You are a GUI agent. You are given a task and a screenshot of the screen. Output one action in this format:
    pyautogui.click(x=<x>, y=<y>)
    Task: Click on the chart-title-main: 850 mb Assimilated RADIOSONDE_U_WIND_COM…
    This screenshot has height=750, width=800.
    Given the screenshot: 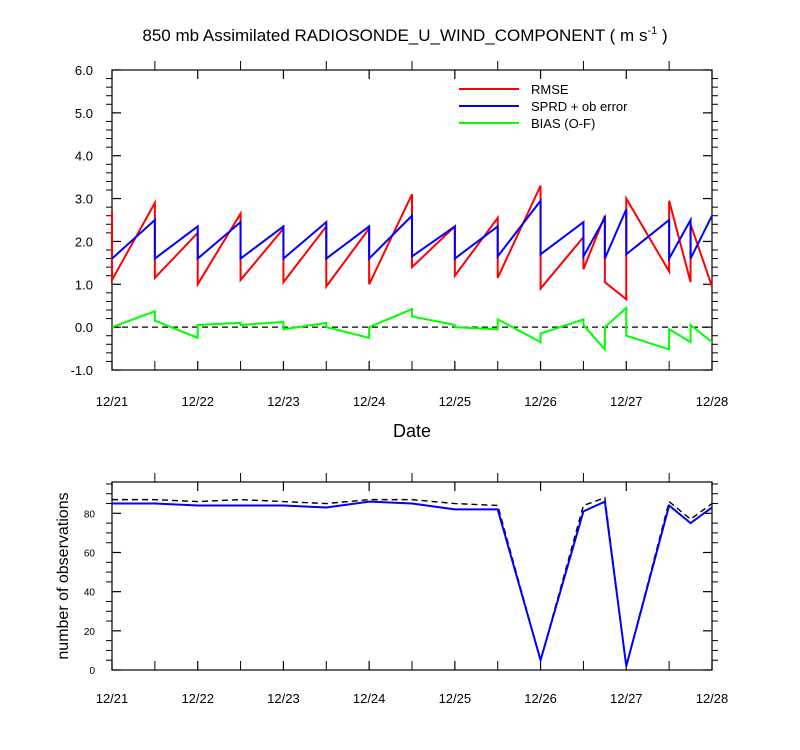 What is the action you would take?
    pyautogui.click(x=394, y=35)
    